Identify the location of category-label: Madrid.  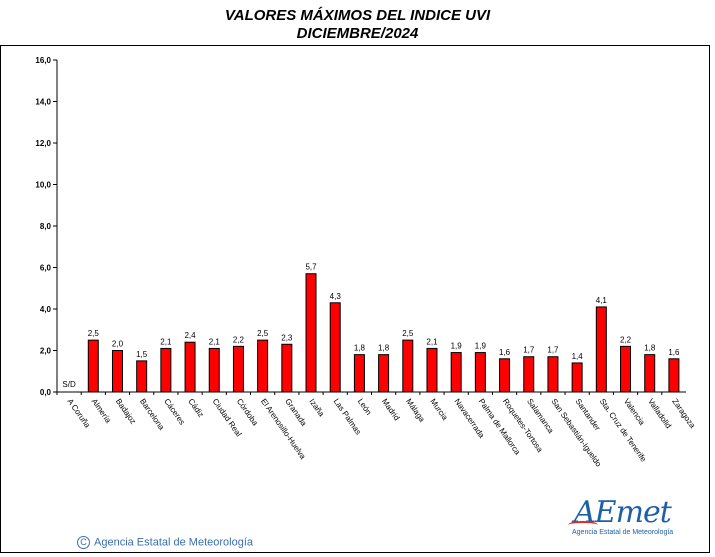
(390, 409).